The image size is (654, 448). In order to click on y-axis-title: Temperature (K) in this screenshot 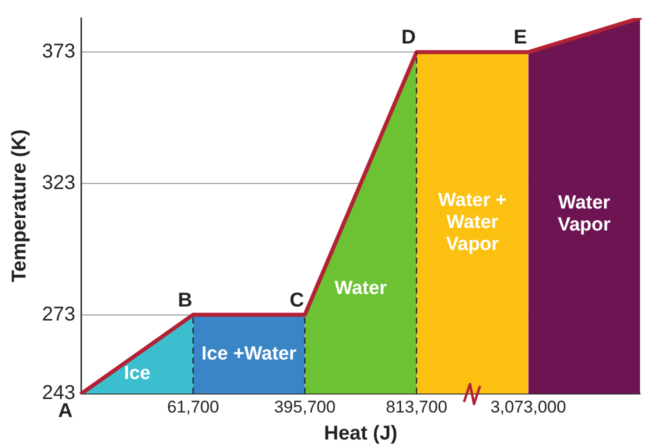, I will do `click(19, 205)`.